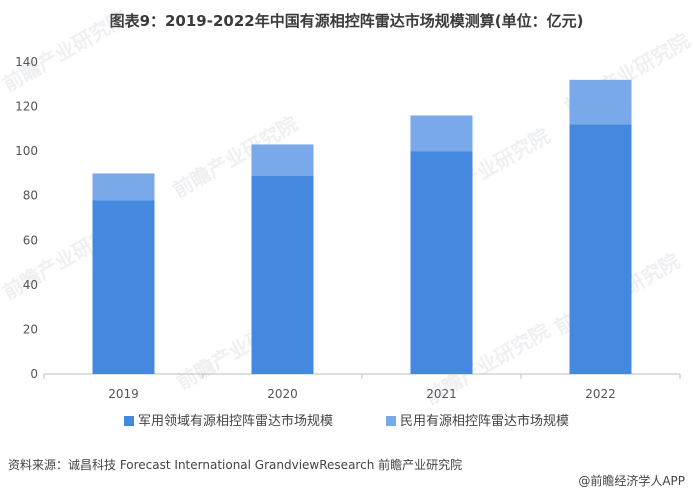 This screenshot has height=495, width=693. What do you see at coordinates (282, 394) in the screenshot?
I see `x-tick-label: 2020` at bounding box center [282, 394].